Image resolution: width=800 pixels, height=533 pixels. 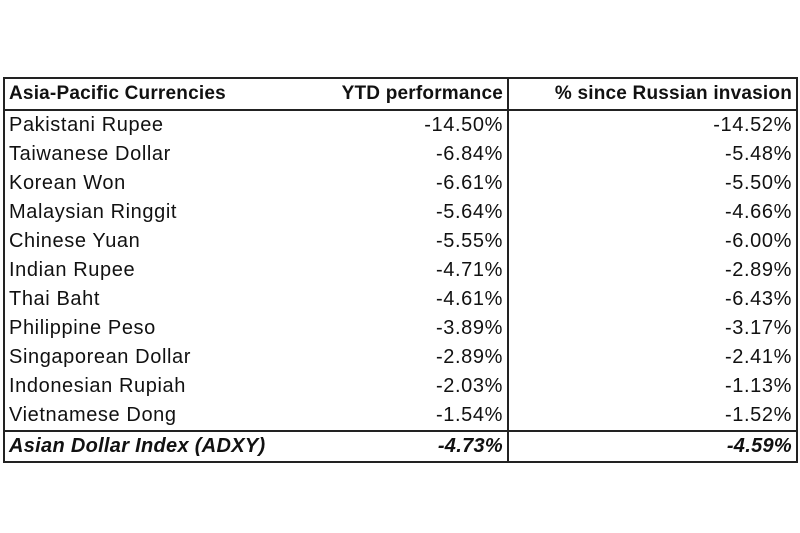 What do you see at coordinates (403, 328) in the screenshot?
I see `ytd-value: -3.89%` at bounding box center [403, 328].